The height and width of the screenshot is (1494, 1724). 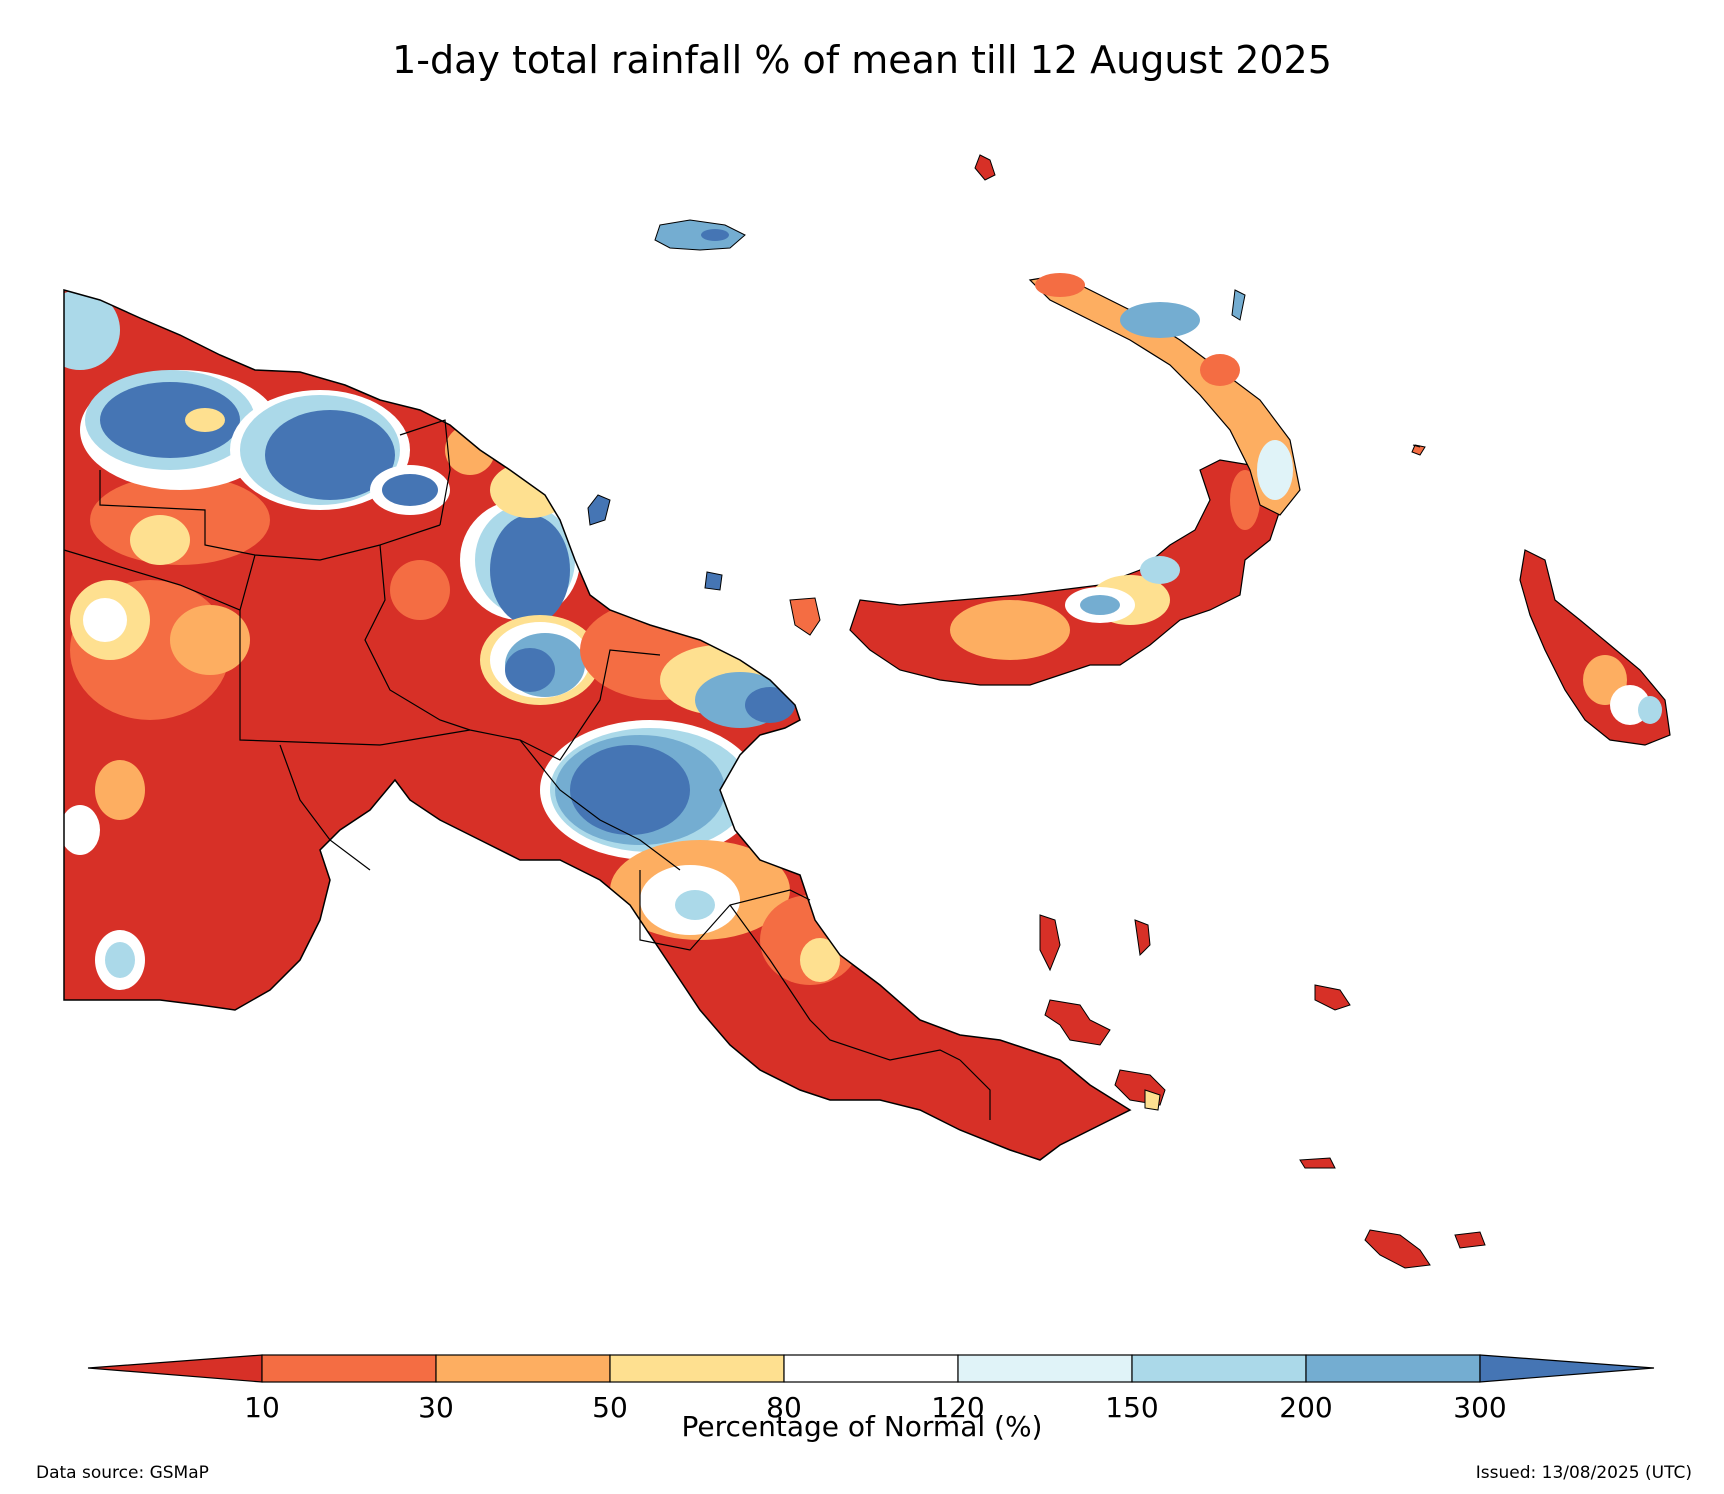 I want to click on colorbar-over, so click(x=1567, y=1368).